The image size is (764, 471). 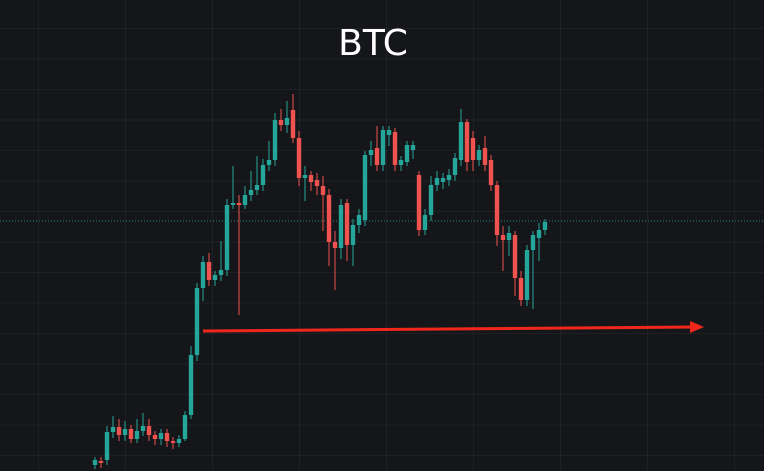 I want to click on chart-title: BTC, so click(x=373, y=43).